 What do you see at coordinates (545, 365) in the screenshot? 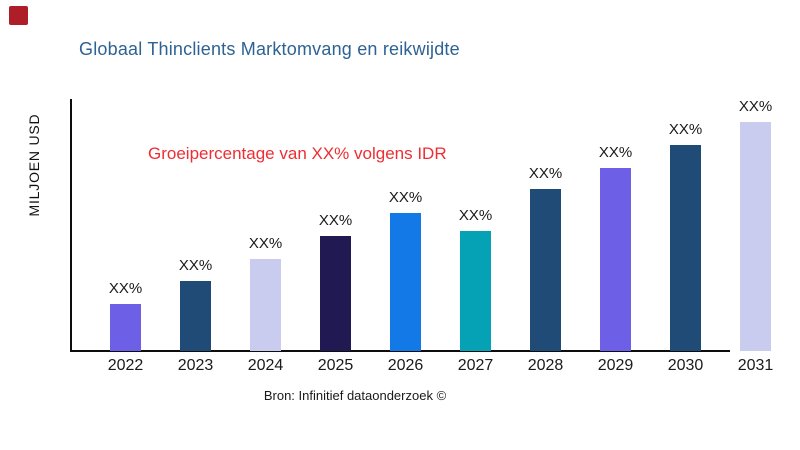
I see `x-tick-2028: 2028` at bounding box center [545, 365].